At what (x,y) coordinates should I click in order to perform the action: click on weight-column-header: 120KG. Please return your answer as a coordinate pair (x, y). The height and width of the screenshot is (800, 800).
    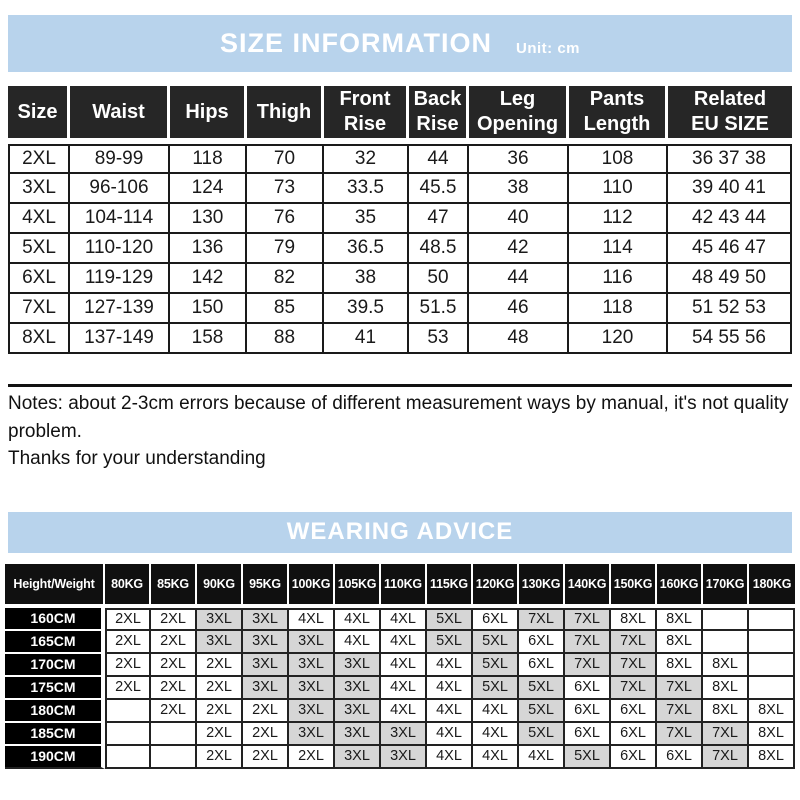
    Looking at the image, I should click on (496, 585).